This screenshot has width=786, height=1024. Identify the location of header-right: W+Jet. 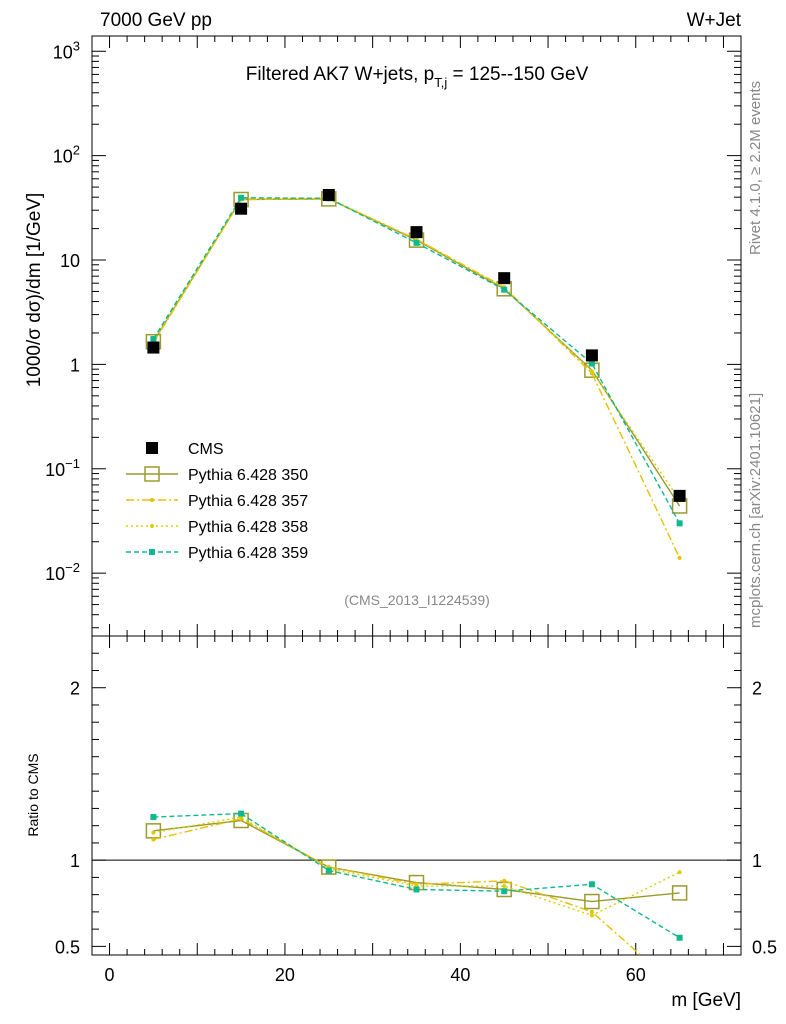
(714, 20).